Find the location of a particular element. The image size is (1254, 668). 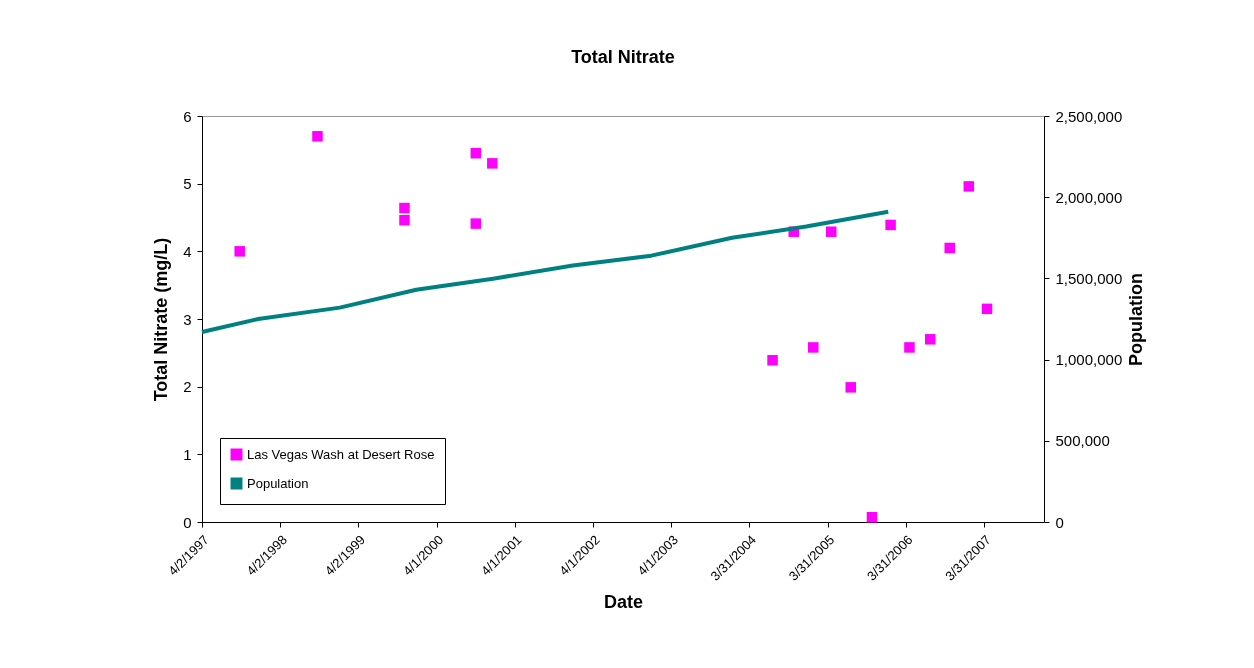

chart-title: Total Nitrate is located at coordinates (623, 57).